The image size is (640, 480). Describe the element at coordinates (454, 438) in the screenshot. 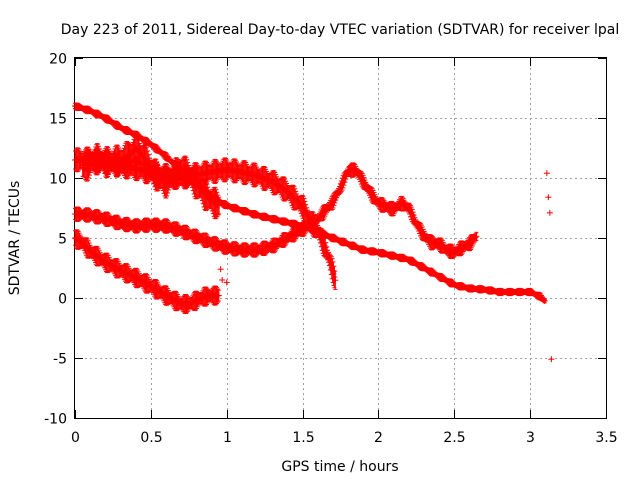

I see `x-tick-label: 2.5` at that location.